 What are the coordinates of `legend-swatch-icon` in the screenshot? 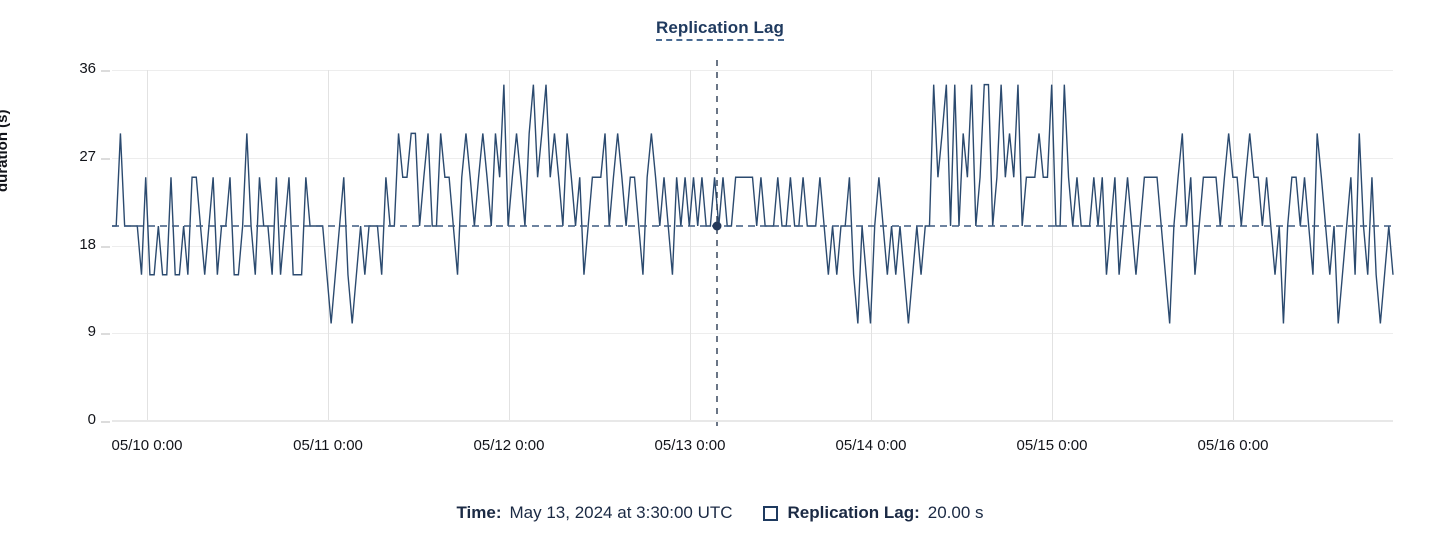 It's located at (770, 513).